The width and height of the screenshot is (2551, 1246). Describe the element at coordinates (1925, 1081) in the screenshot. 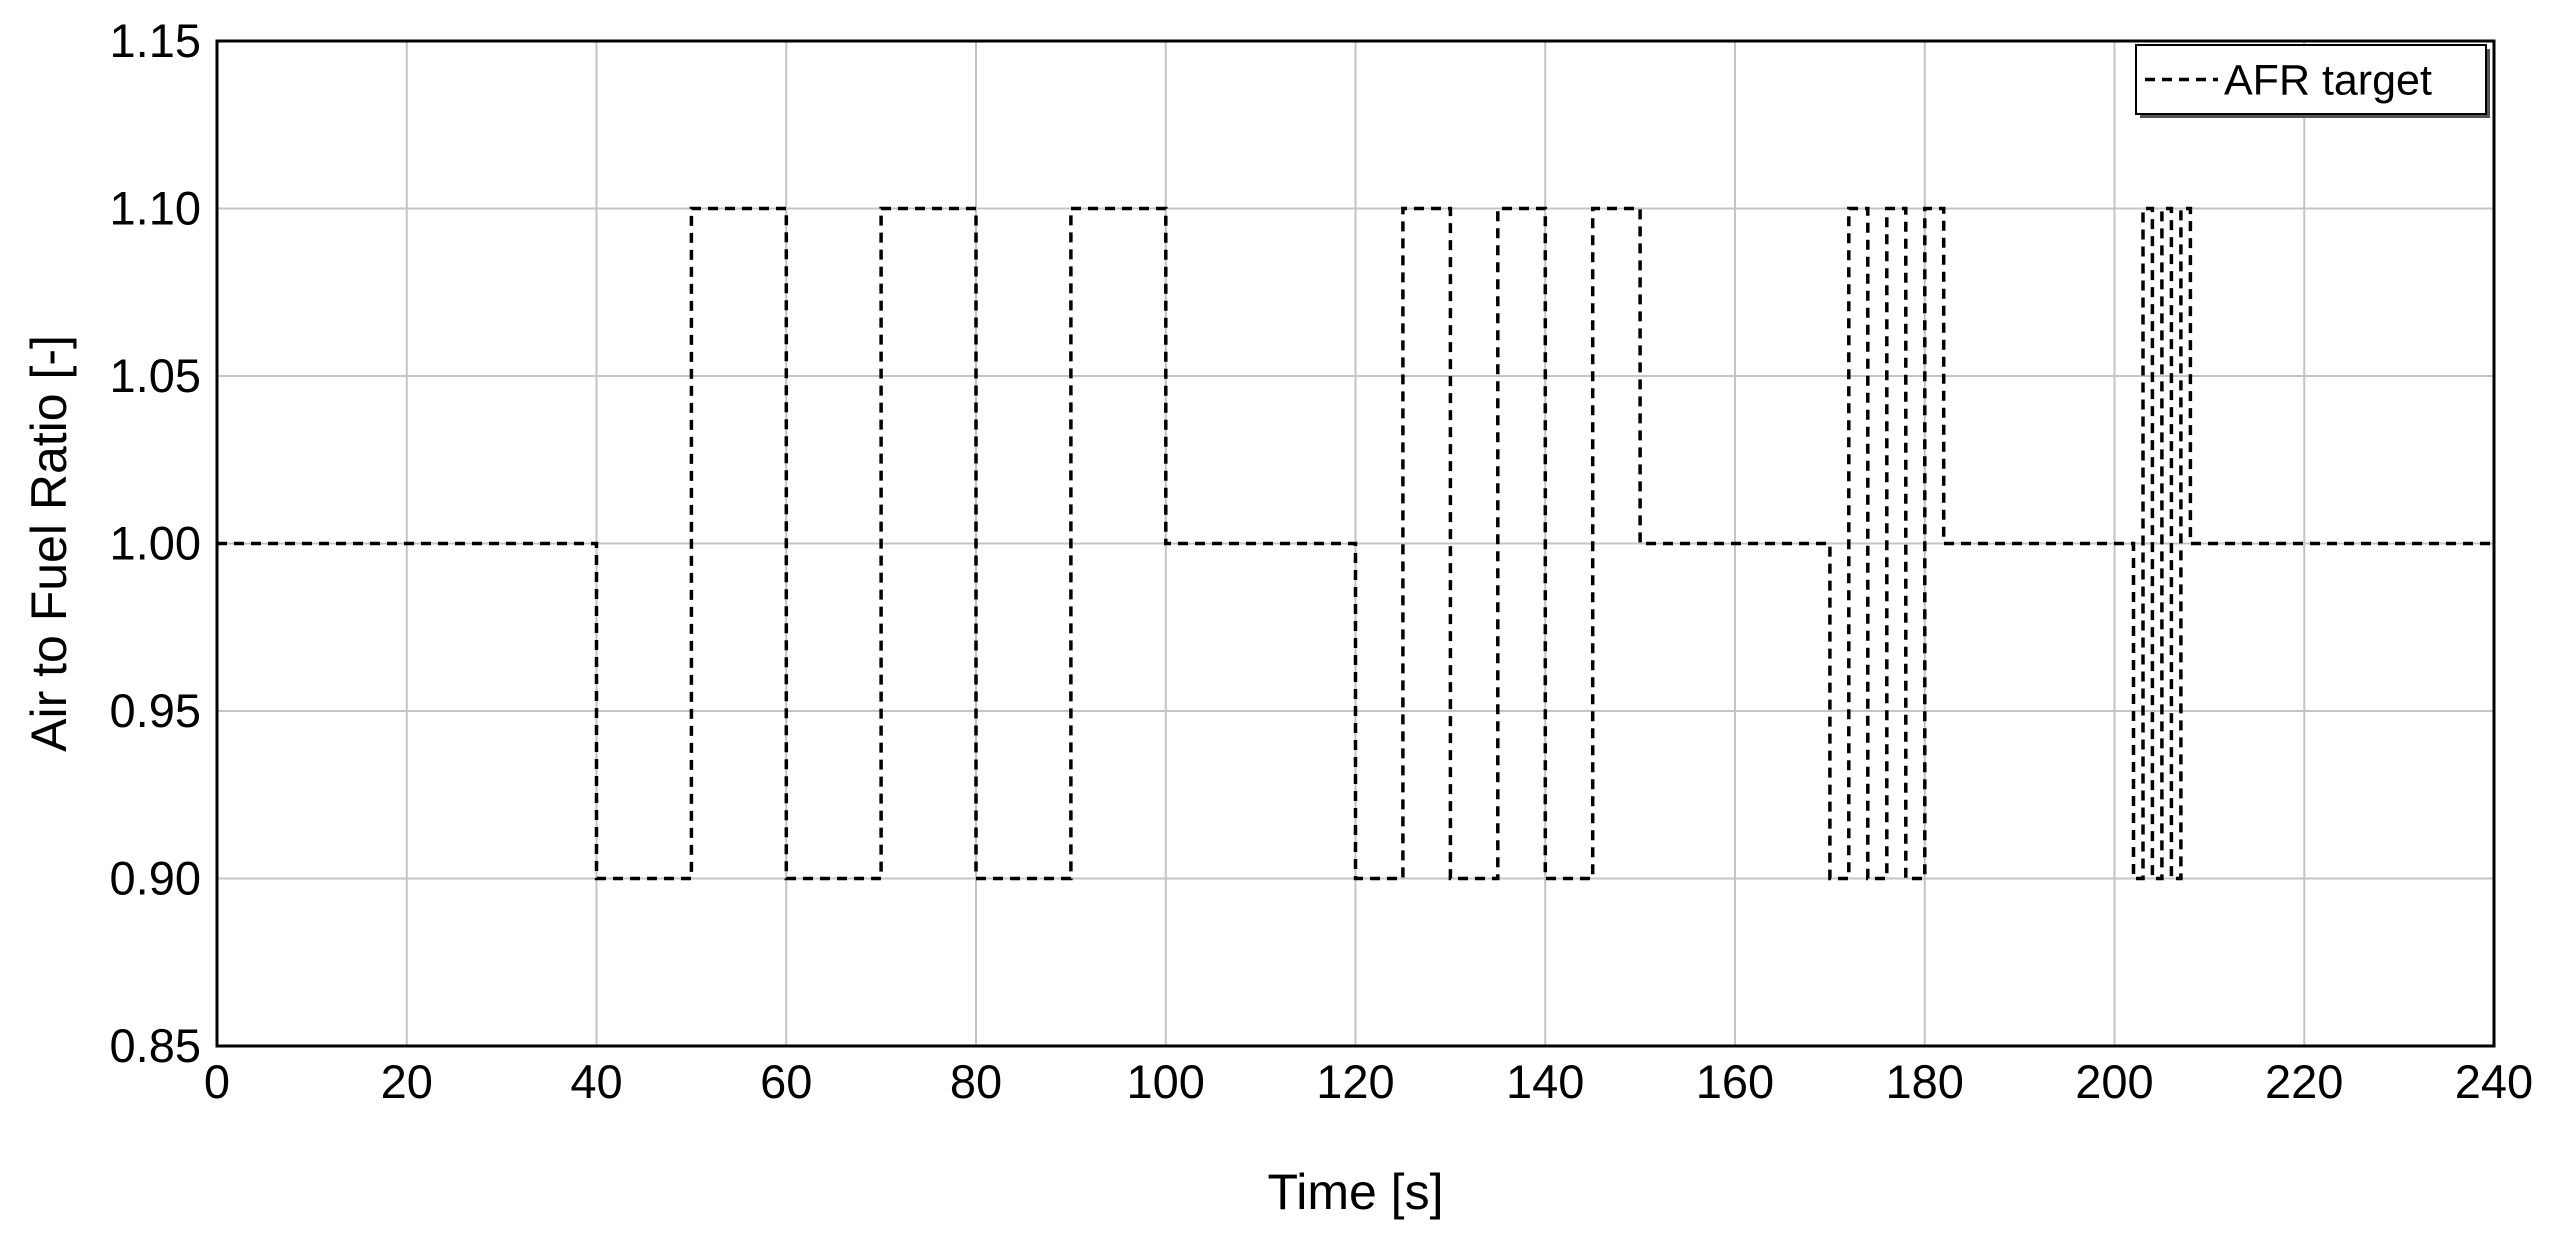

I see `x-tick-label: 180` at that location.